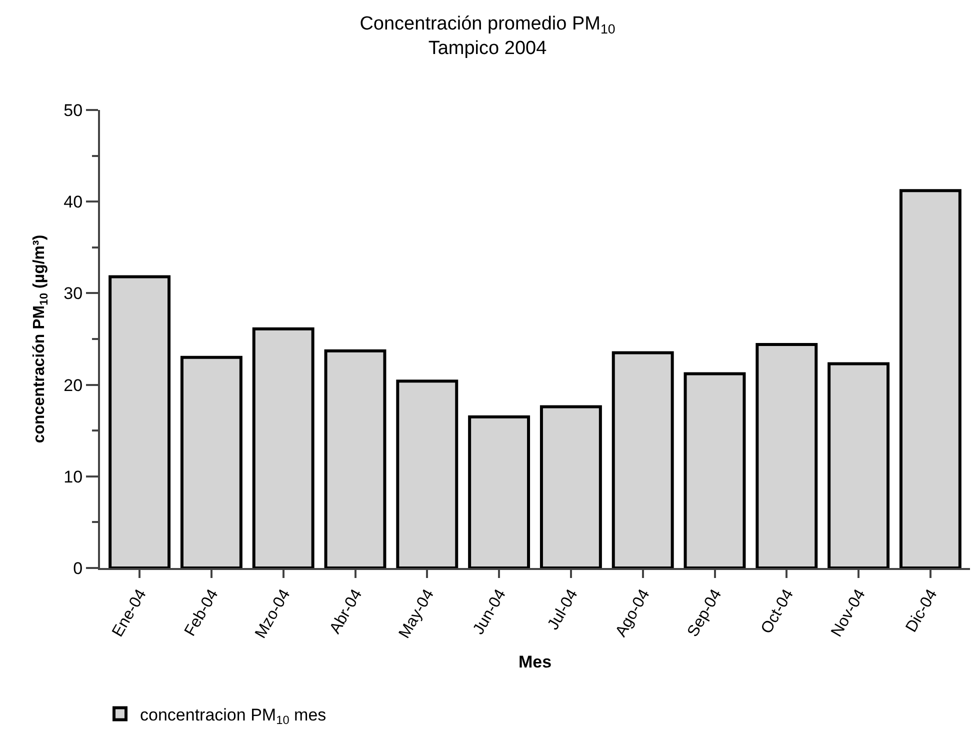 The image size is (975, 738). Describe the element at coordinates (488, 37) in the screenshot. I see `chart-title: Concentración promedio PM$_{10}$ Tampico 2004` at that location.